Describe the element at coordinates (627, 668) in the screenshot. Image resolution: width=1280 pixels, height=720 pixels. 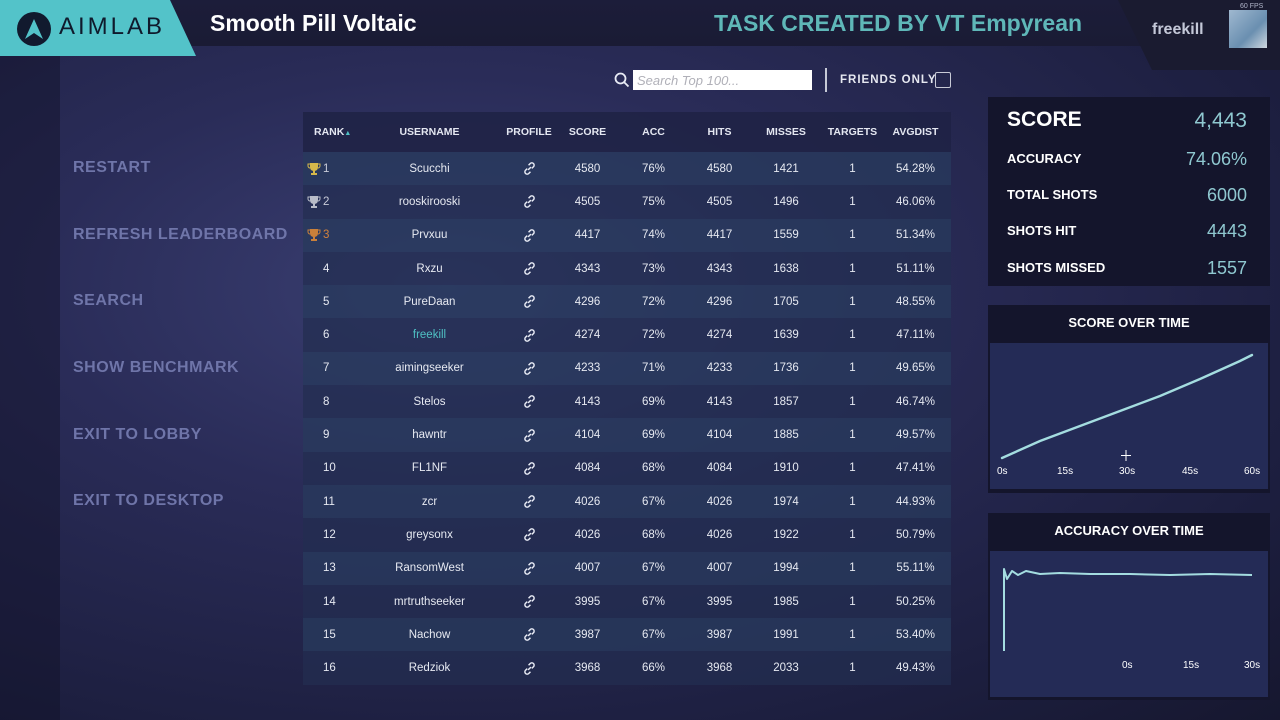
I see `table-row: 16 Redziok 3968 66% 3968 2033 1 49.43%` at that location.